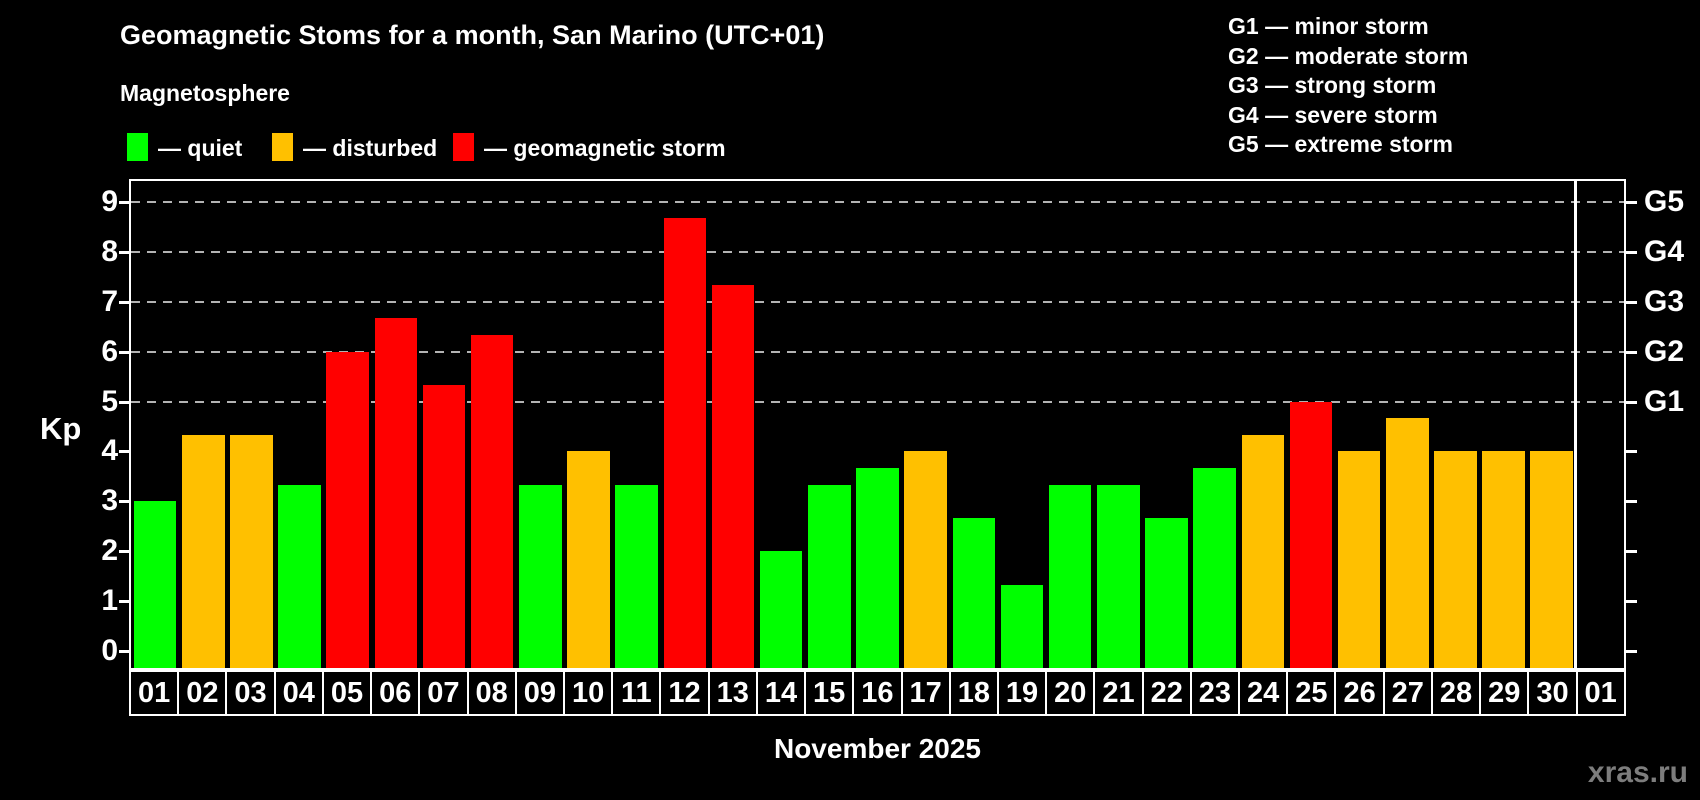 The height and width of the screenshot is (800, 1700). I want to click on watermark: xras.ru, so click(1637, 772).